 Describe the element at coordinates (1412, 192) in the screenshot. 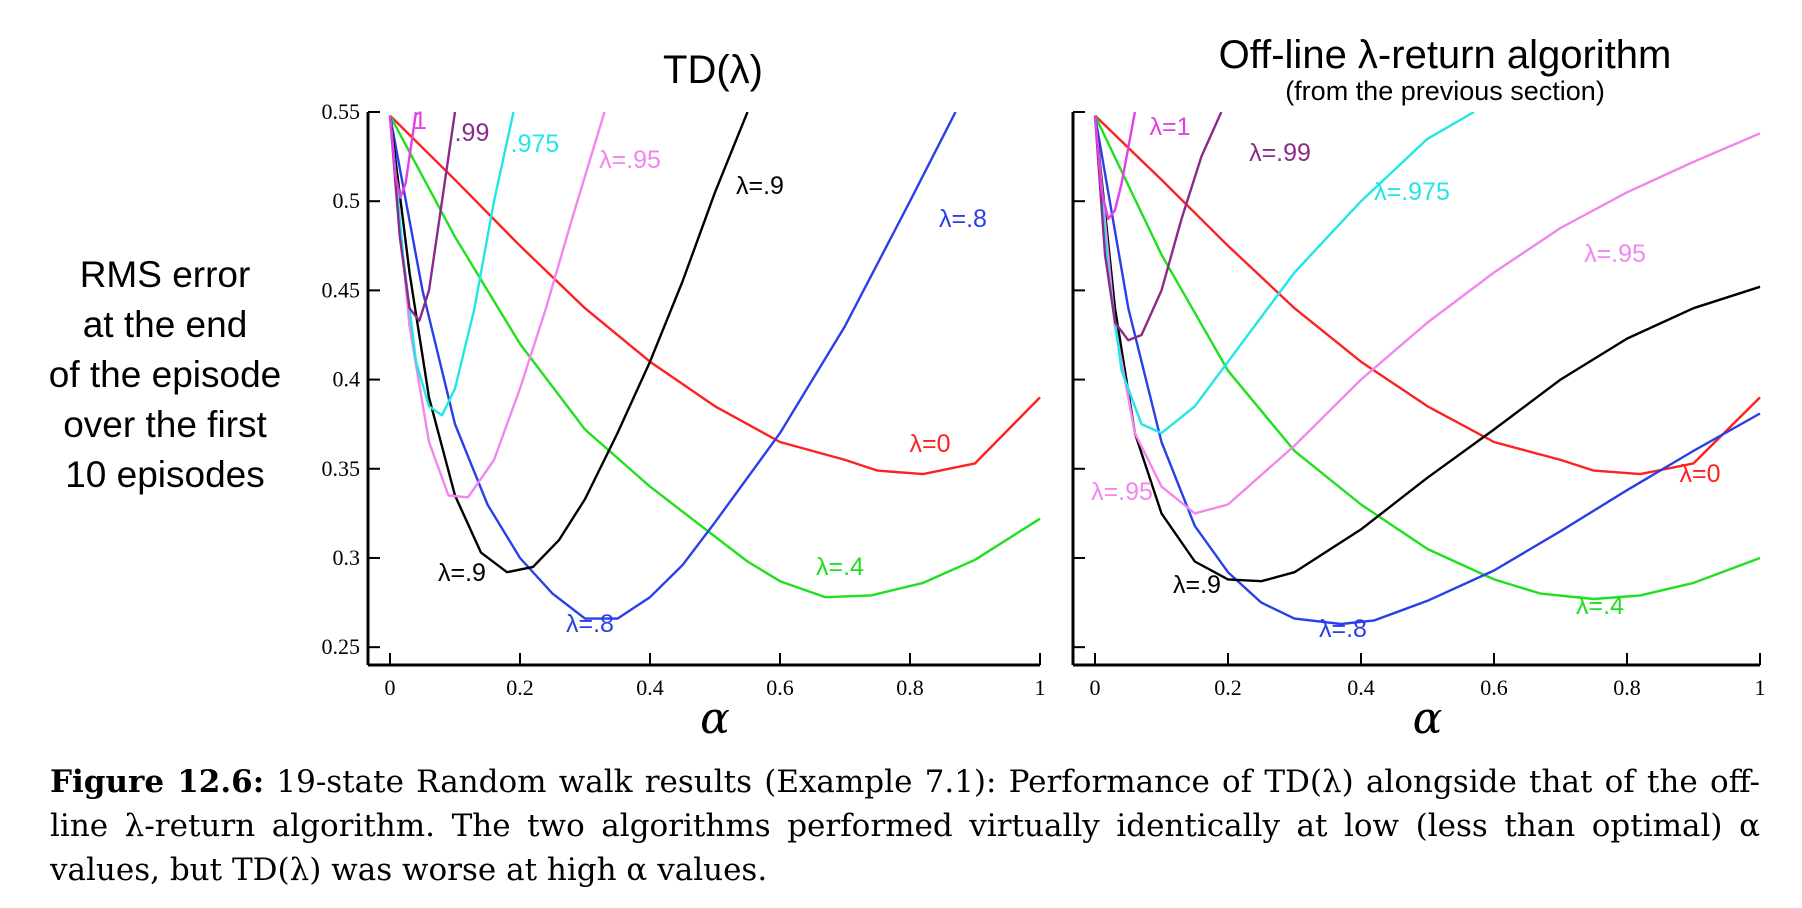

I see `series-label: λ=.975` at that location.